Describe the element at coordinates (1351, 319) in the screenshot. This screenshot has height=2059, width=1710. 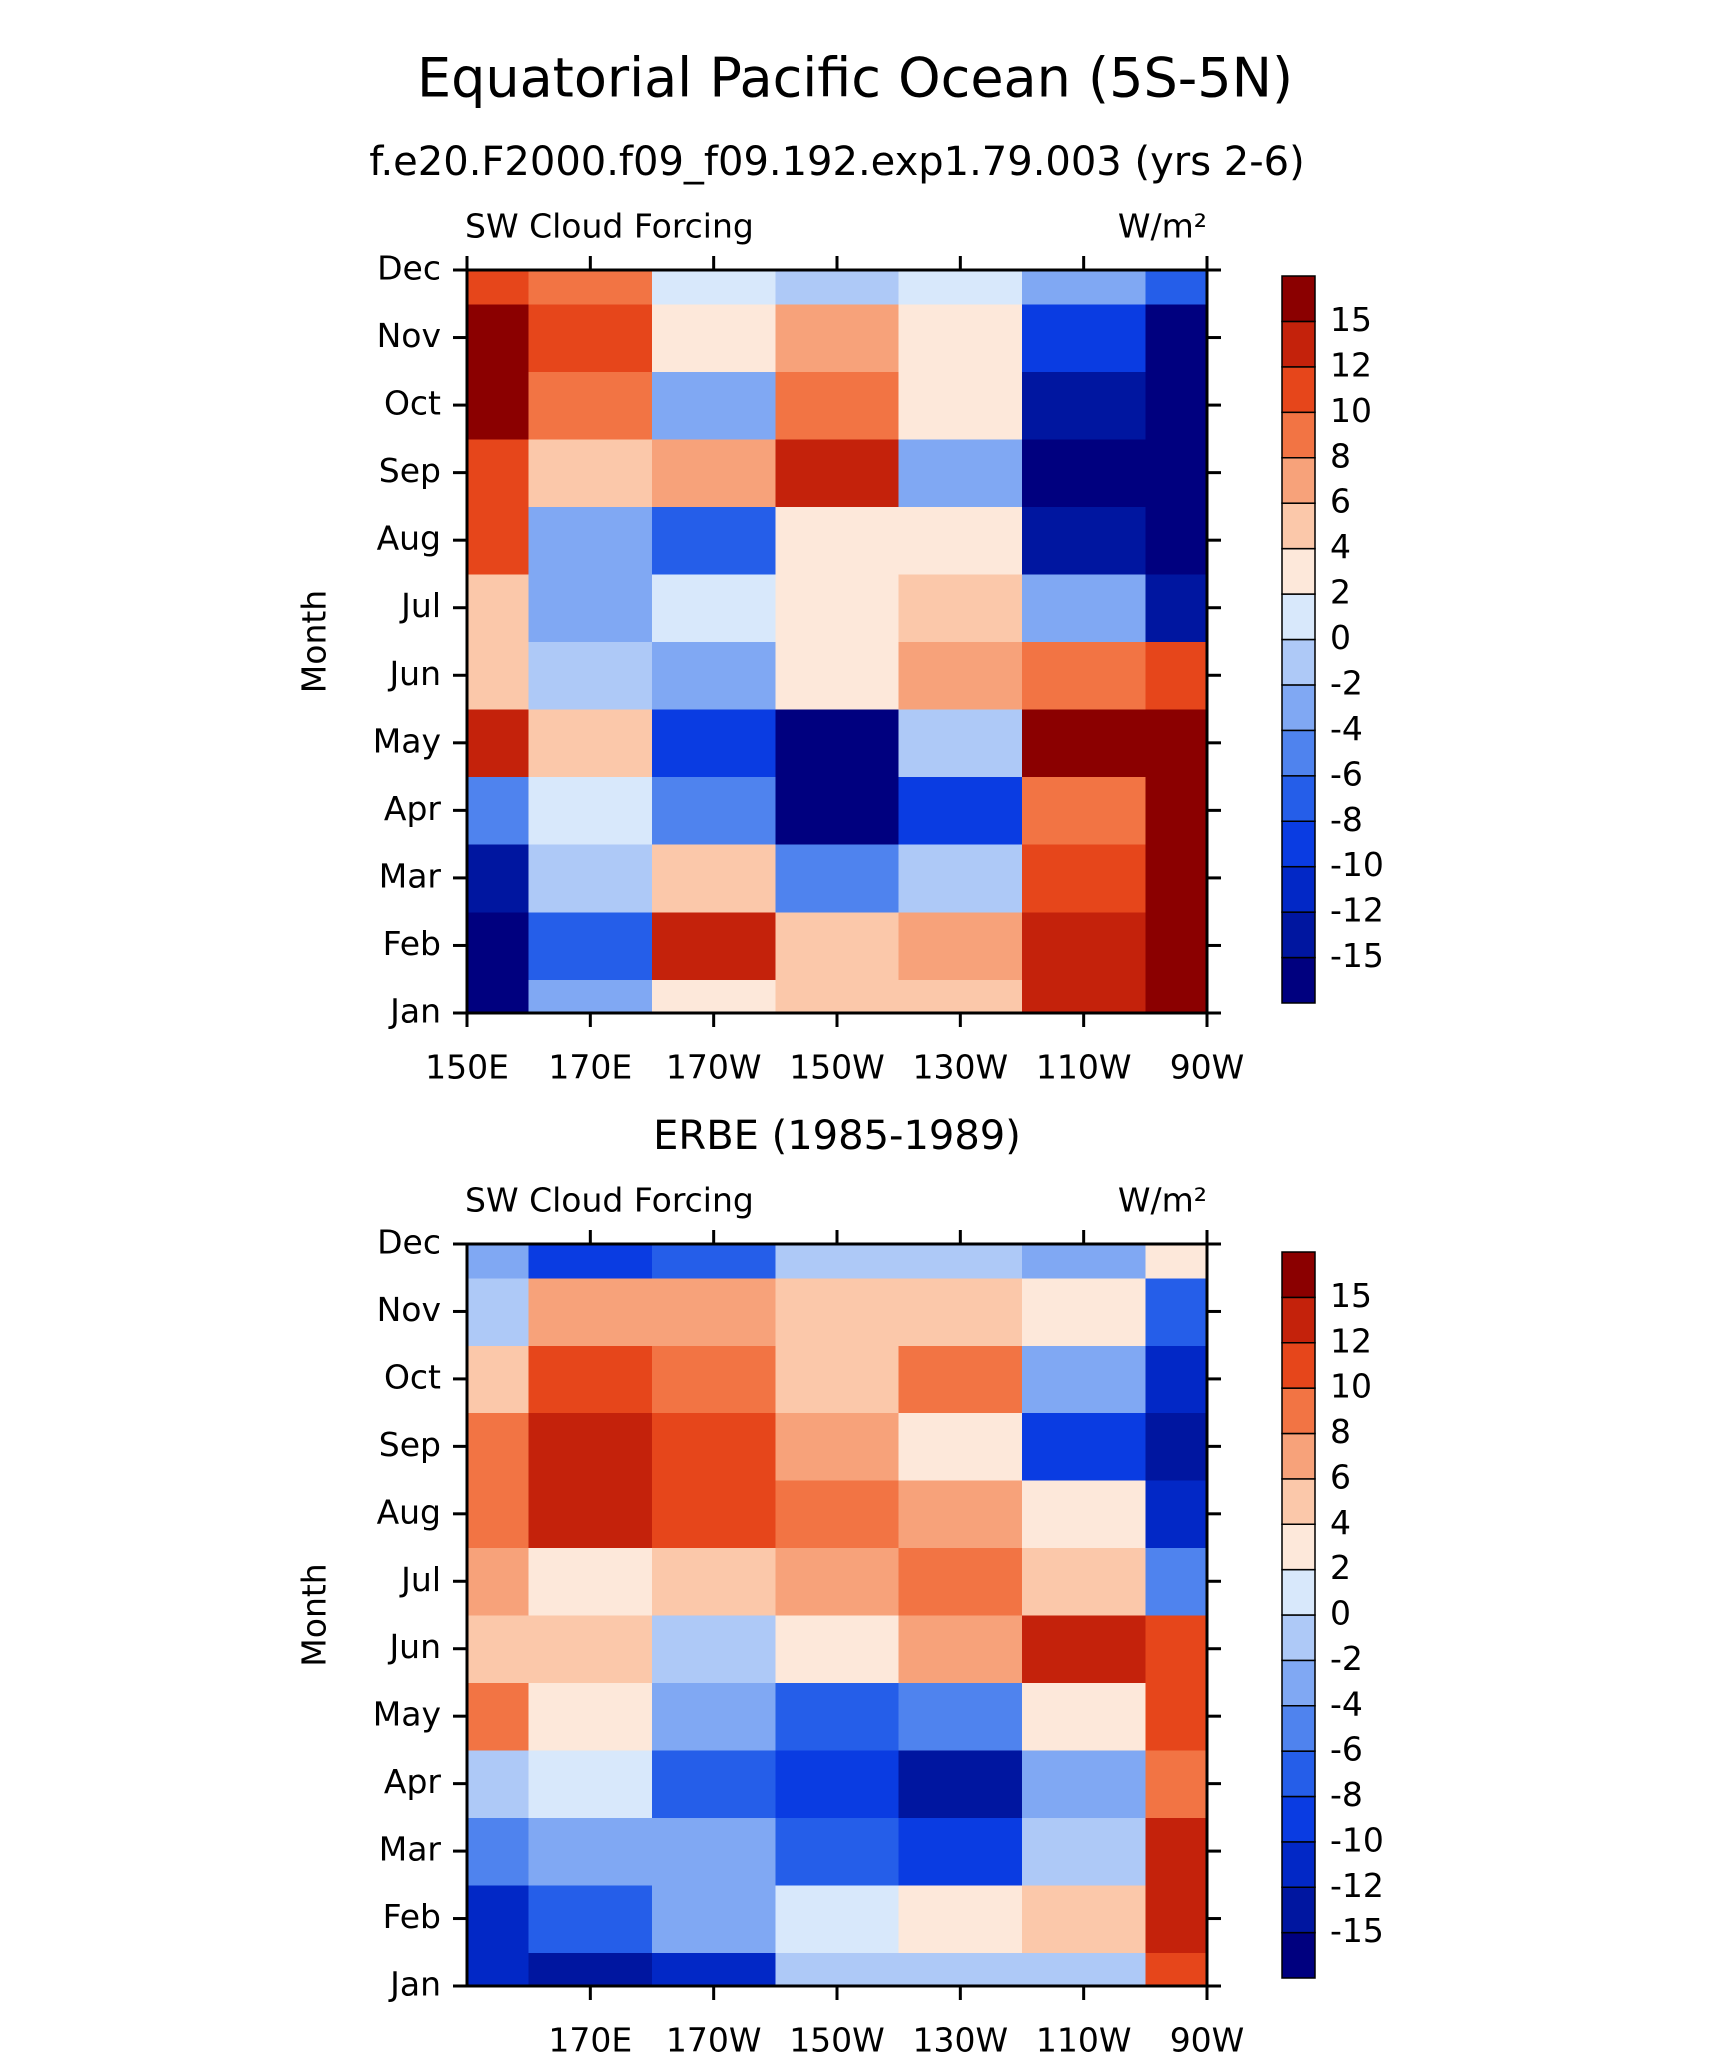
I see `colorbar-label: 15` at that location.